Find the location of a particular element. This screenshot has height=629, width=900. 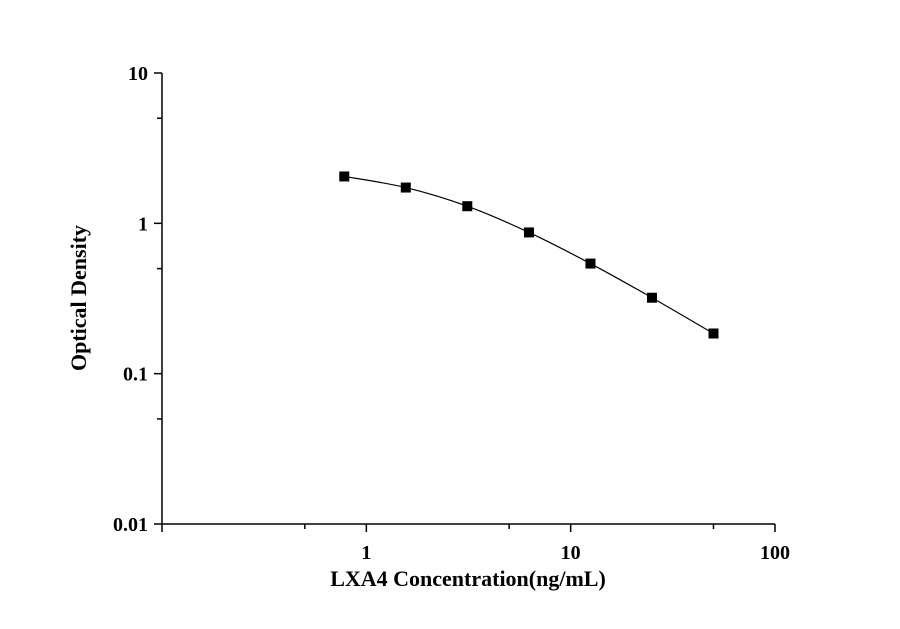

y-tick-label: 1 is located at coordinates (143, 224).